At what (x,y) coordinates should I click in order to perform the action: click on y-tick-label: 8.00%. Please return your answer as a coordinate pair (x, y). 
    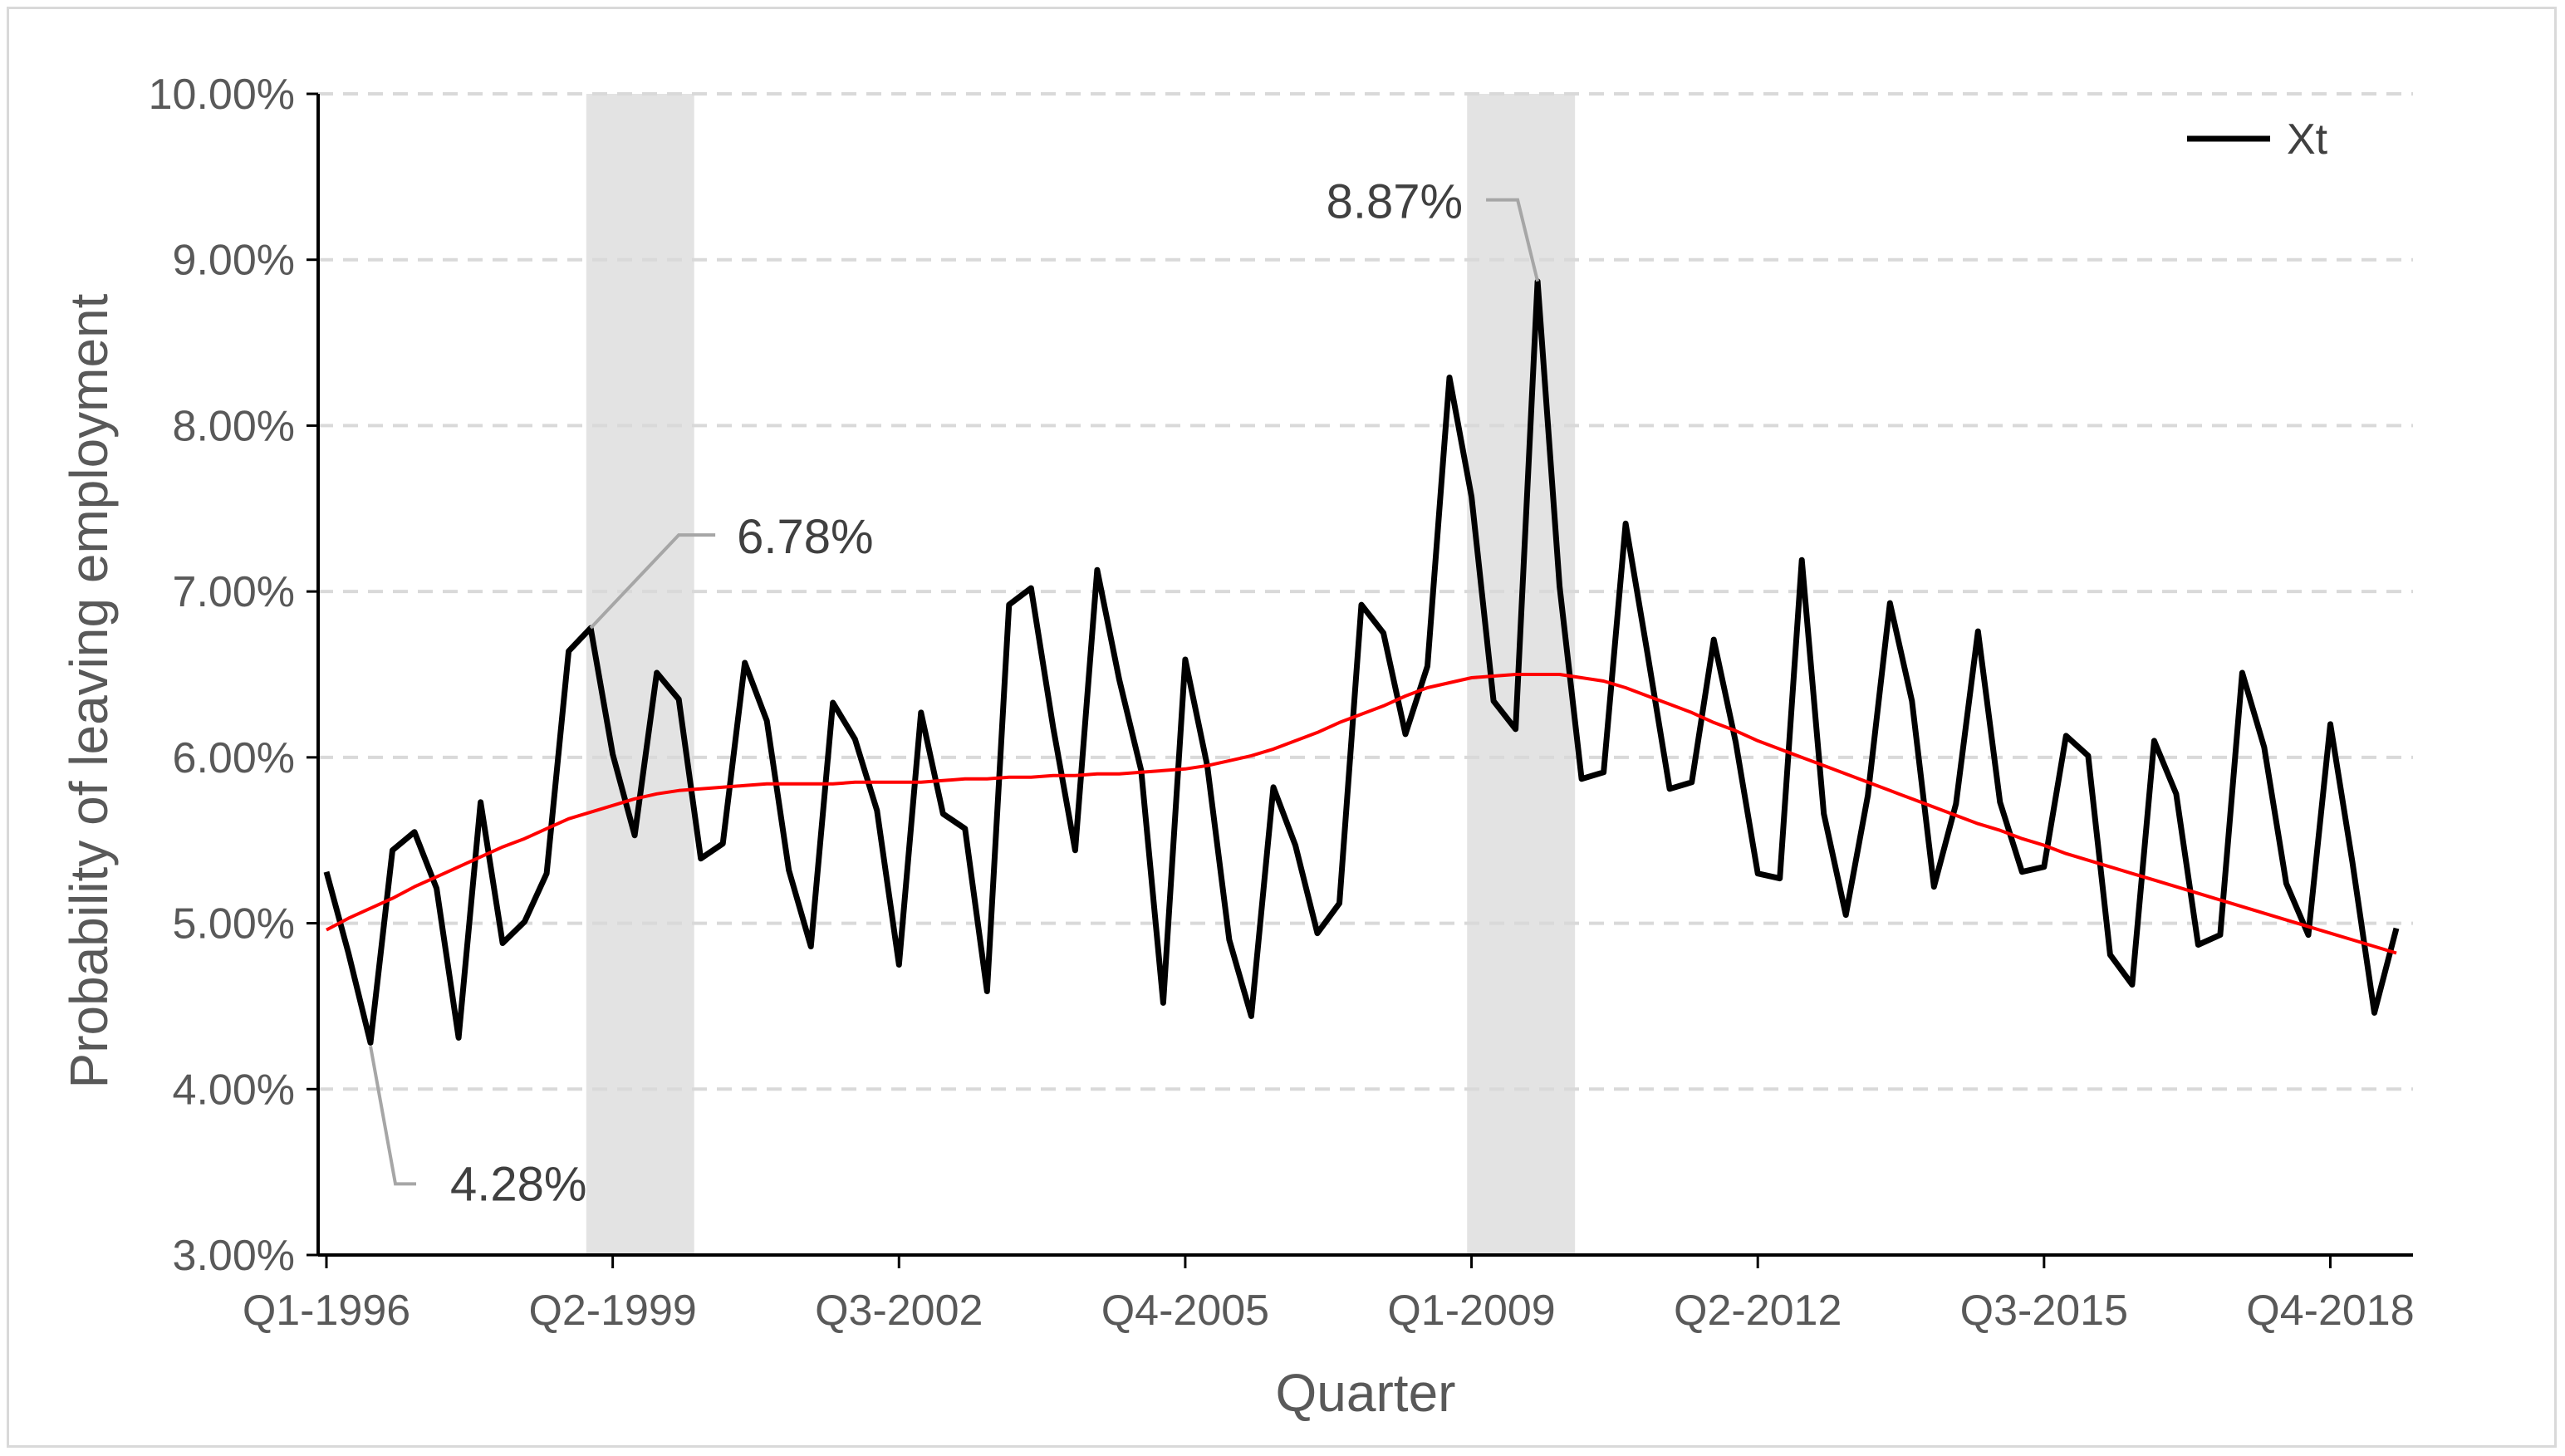
    Looking at the image, I should click on (234, 426).